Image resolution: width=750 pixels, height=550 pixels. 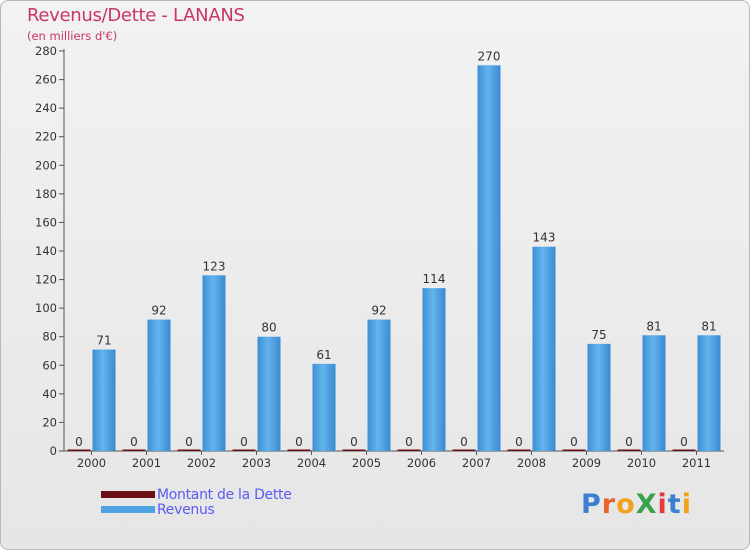 I want to click on legend-label-revenus: Revenus, so click(x=186, y=509).